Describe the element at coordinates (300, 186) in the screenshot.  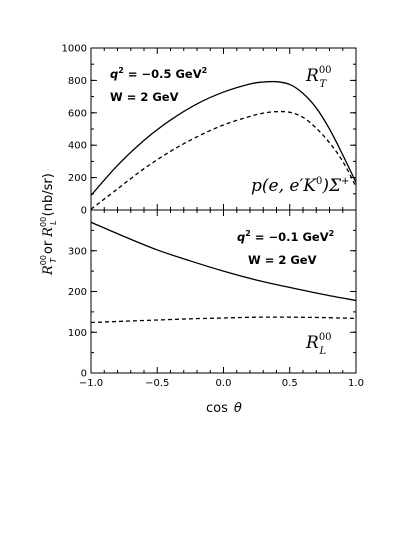
I see `reaction-label: p(e, e′K0)Σ+` at that location.